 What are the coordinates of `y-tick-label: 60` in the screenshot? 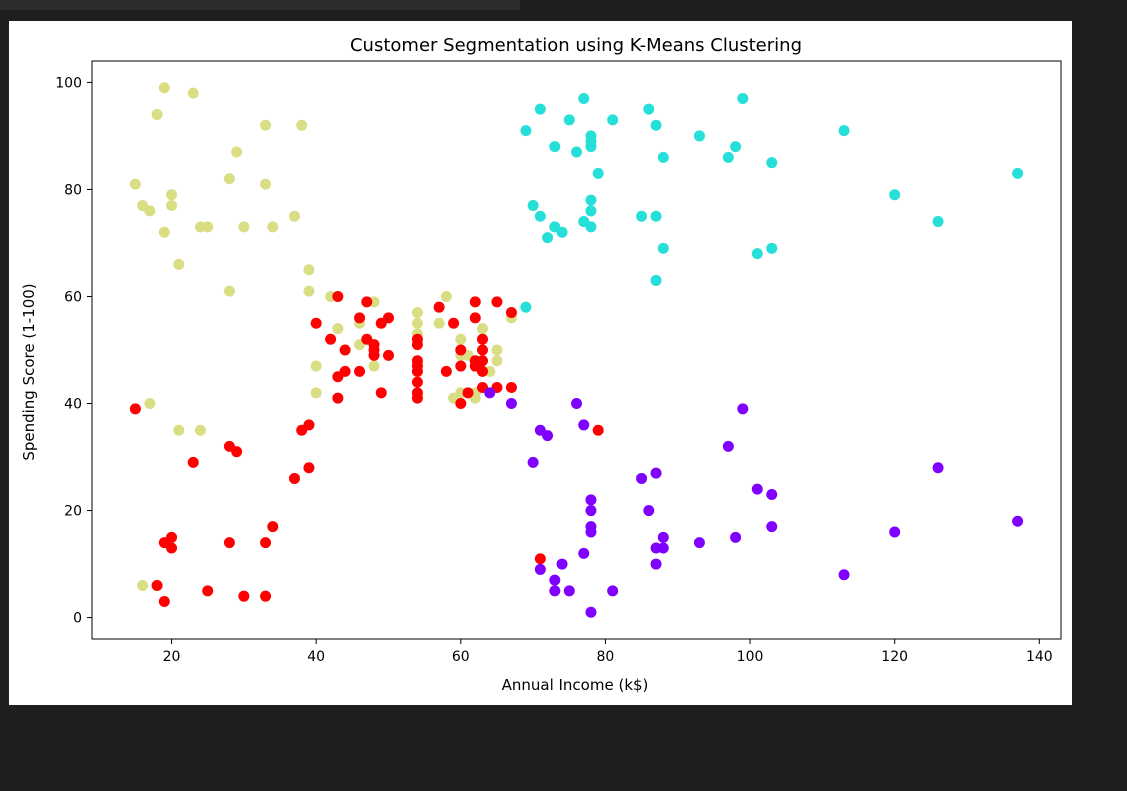 It's located at (73, 297).